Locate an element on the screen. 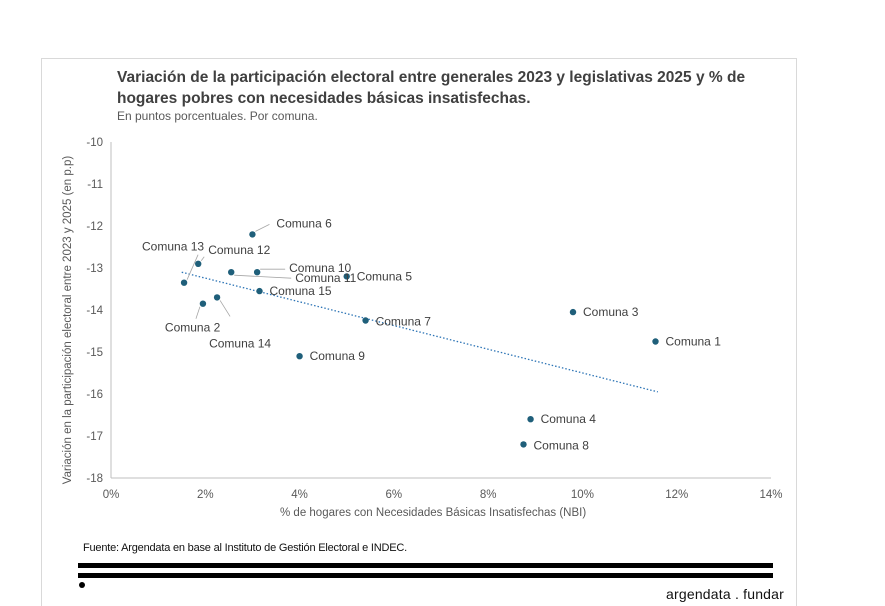  x-tick-label: 6% is located at coordinates (394, 495).